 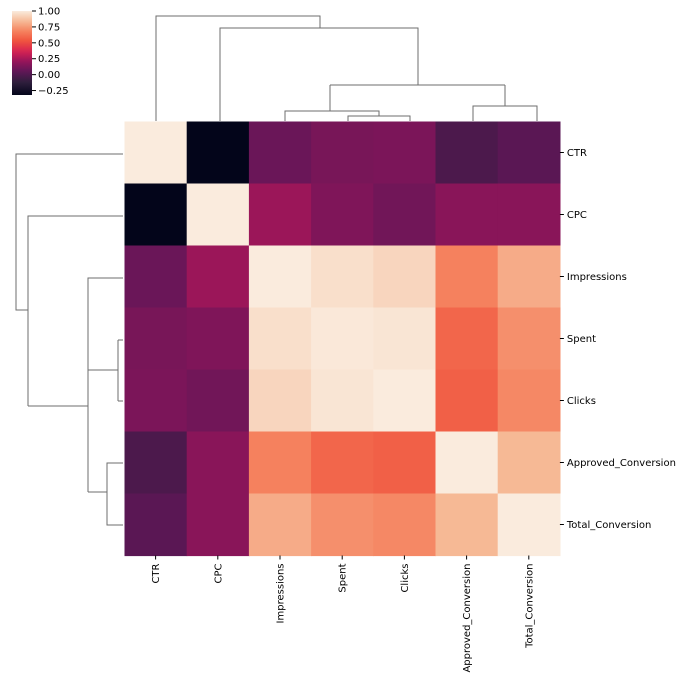 What do you see at coordinates (621, 463) in the screenshot?
I see `row-label: Approved_Conversion` at bounding box center [621, 463].